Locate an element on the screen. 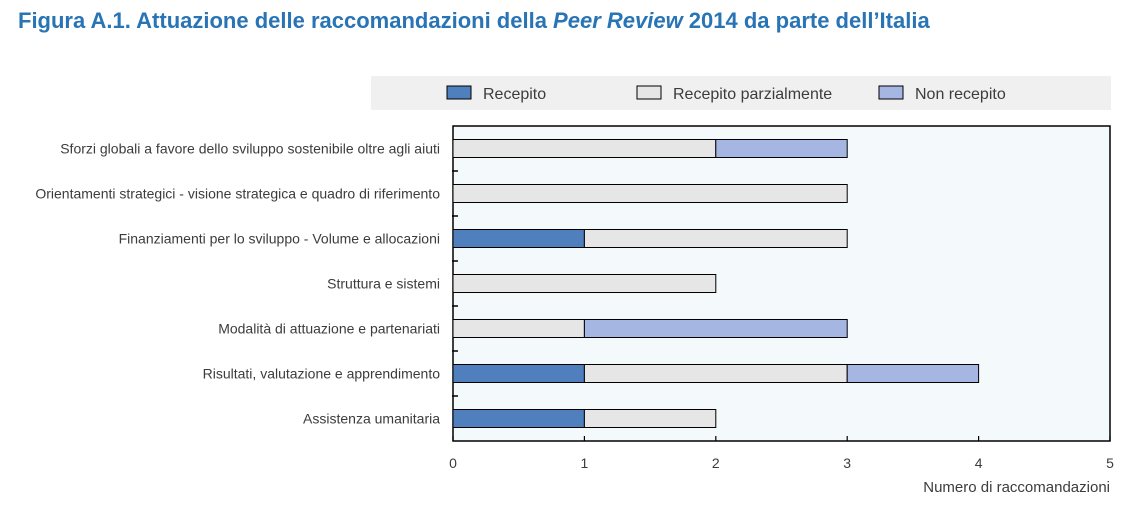 This screenshot has height=518, width=1136. y-axis-label: Assistenza umanitaria is located at coordinates (371, 419).